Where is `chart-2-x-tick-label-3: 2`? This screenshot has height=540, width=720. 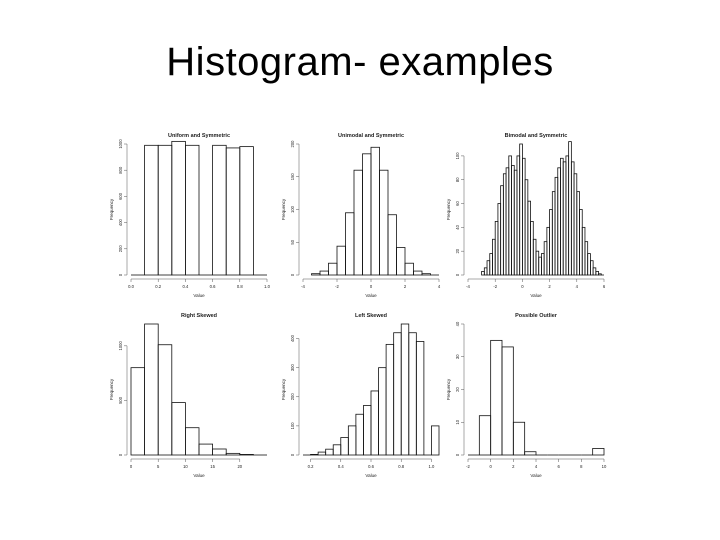 chart-2-x-tick-label-3: 2 is located at coordinates (549, 286).